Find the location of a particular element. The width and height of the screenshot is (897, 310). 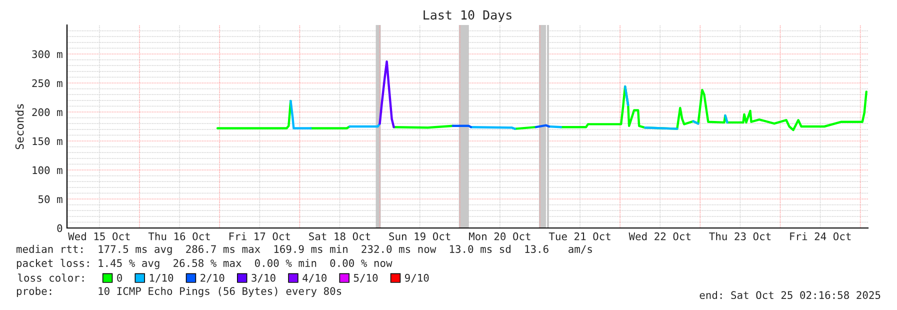

y-axis-title: Seconds is located at coordinates (19, 127).